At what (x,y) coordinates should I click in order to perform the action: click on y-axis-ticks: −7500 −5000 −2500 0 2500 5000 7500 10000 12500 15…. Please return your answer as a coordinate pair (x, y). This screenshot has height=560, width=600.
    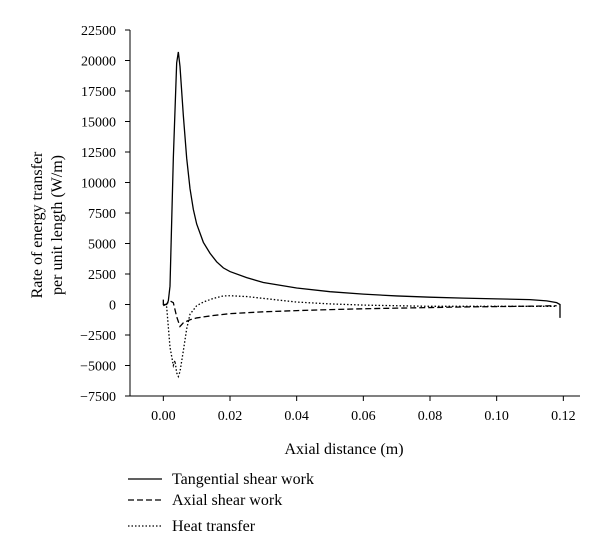
    Looking at the image, I should click on (105, 214).